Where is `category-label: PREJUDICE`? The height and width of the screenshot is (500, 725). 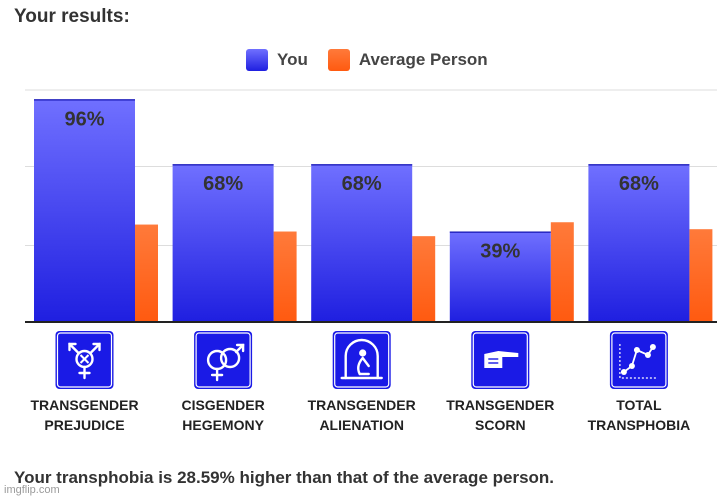
category-label: PREJUDICE is located at coordinates (84, 425).